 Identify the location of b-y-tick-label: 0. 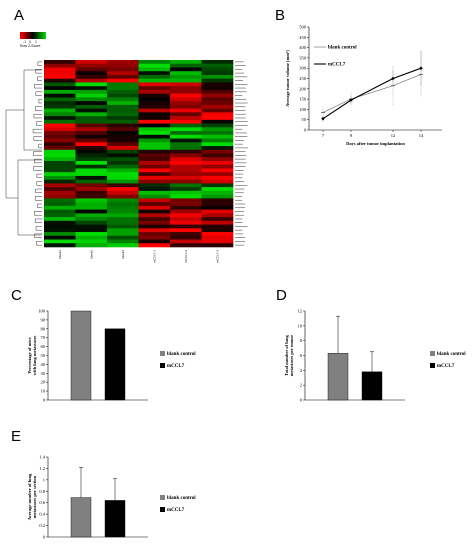
(305, 130).